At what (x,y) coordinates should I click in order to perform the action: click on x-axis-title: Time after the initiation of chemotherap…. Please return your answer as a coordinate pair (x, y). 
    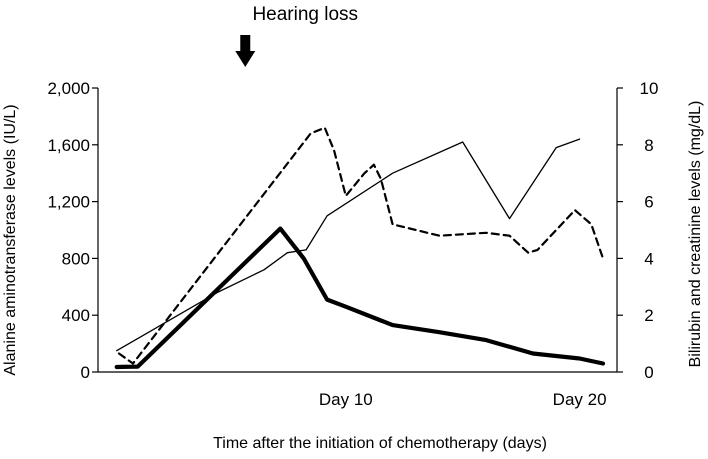
    Looking at the image, I should click on (380, 443).